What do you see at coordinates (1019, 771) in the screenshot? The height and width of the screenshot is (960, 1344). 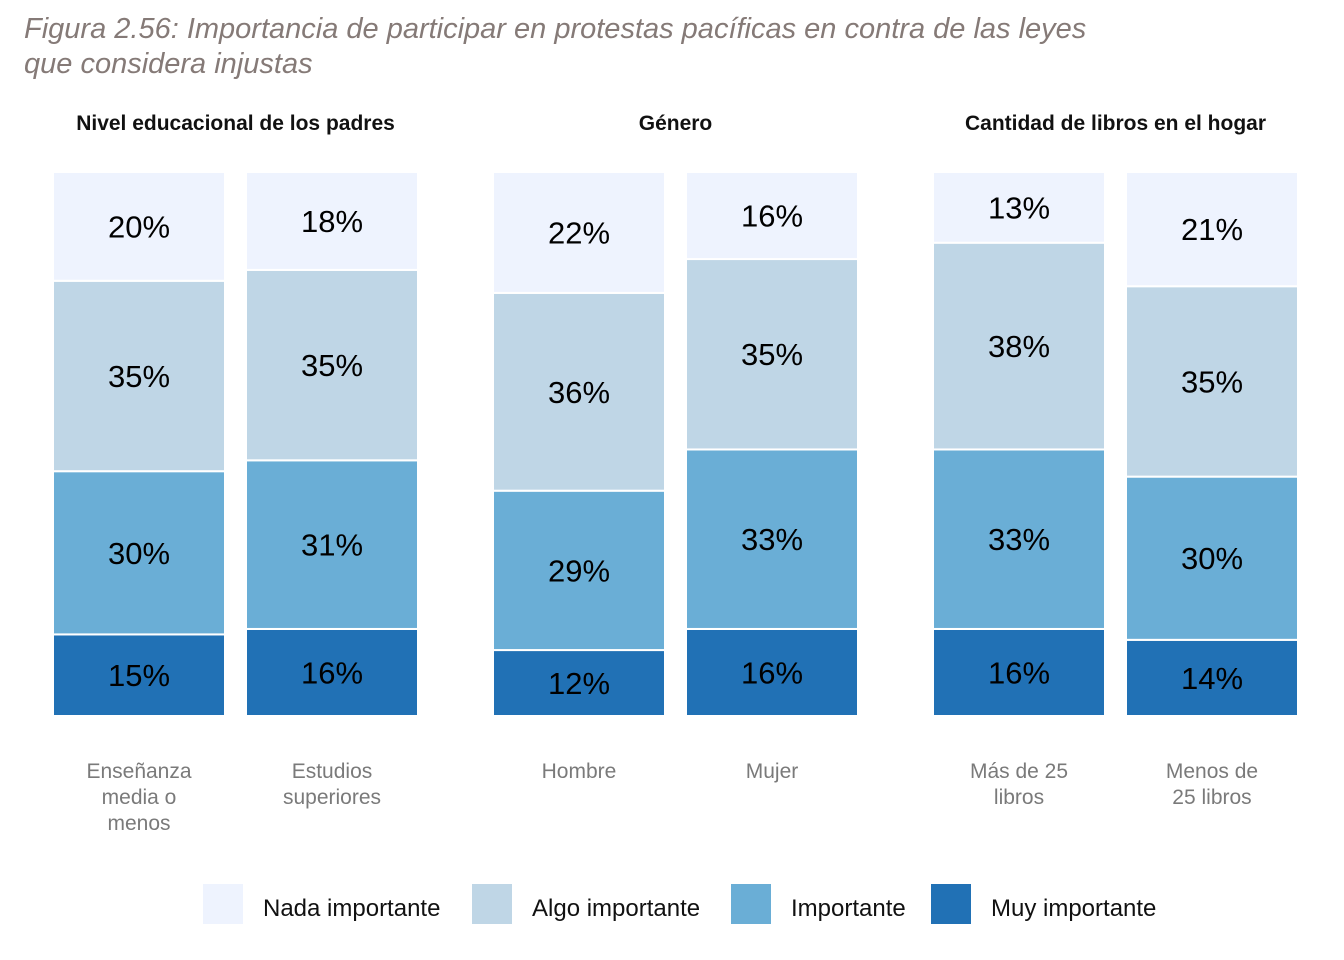 I see `category-label-line: Más de 25` at bounding box center [1019, 771].